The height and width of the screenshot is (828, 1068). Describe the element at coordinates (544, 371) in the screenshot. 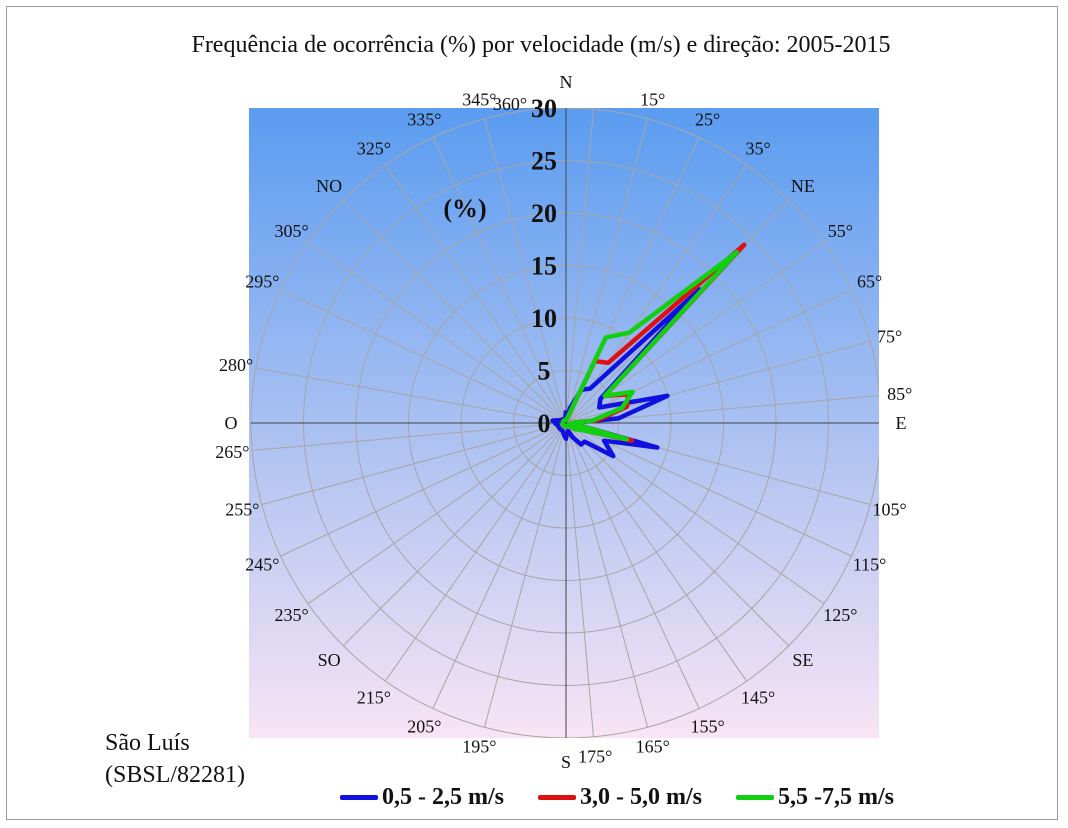

I see `radial-tick-label: 5` at that location.